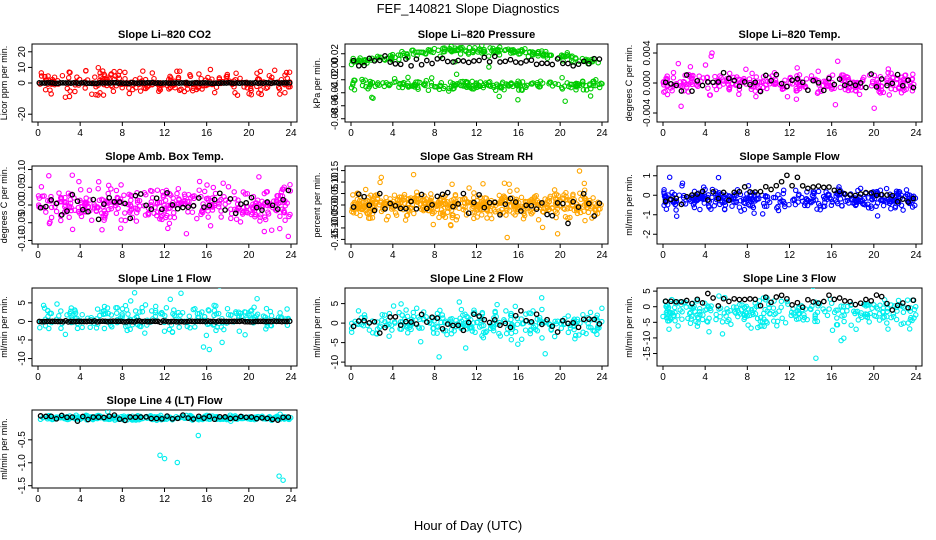 Image resolution: width=936 pixels, height=540 pixels. I want to click on panel-title: Slope Sample Flow, so click(789, 157).